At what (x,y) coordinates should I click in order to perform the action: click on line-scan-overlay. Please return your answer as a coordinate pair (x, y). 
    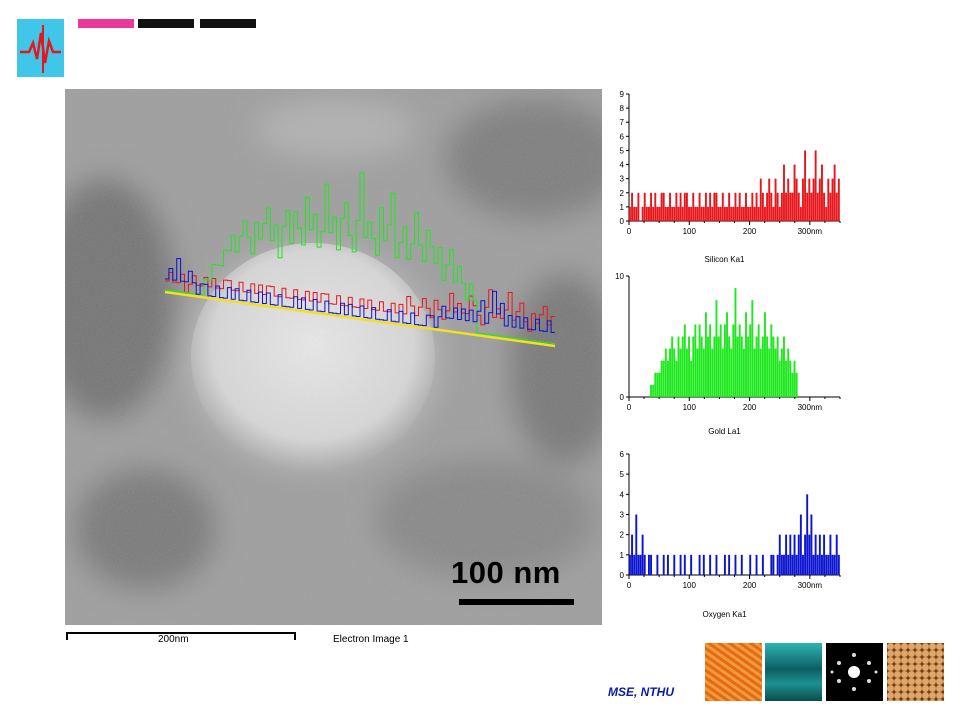
    Looking at the image, I should click on (360, 258).